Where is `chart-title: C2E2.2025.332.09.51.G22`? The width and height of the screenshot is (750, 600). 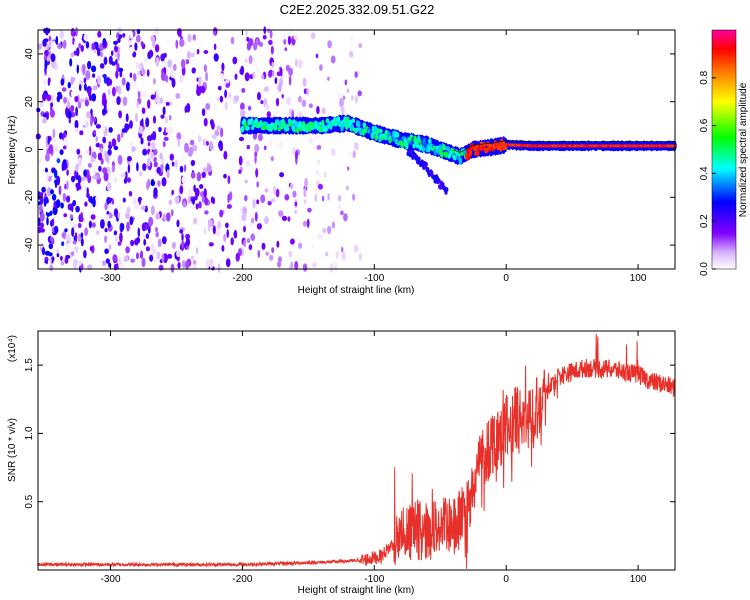
chart-title: C2E2.2025.332.09.51.G22 is located at coordinates (357, 9).